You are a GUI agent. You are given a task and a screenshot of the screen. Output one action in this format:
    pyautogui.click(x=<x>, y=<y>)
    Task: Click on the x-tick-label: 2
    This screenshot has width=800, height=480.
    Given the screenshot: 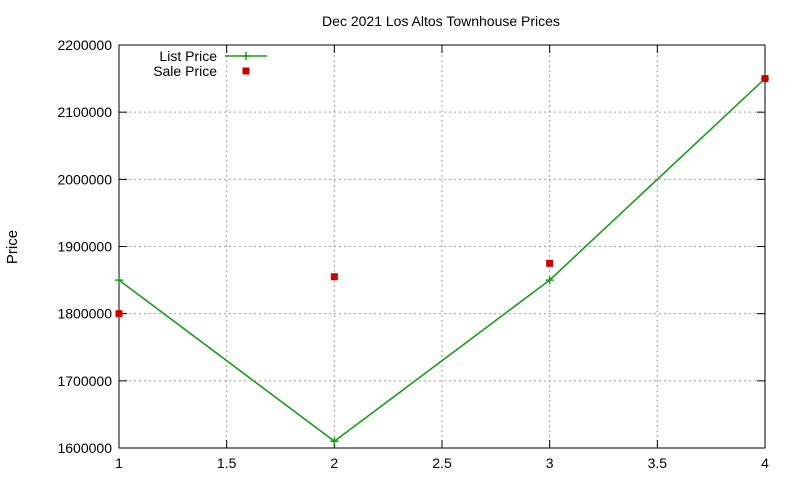 What is the action you would take?
    pyautogui.click(x=334, y=463)
    